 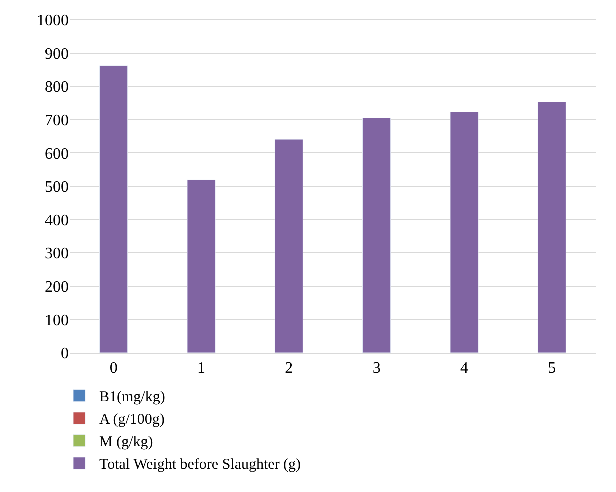 What do you see at coordinates (200, 465) in the screenshot?
I see `legend-label: Total Weight before Slaughter (g)` at bounding box center [200, 465].